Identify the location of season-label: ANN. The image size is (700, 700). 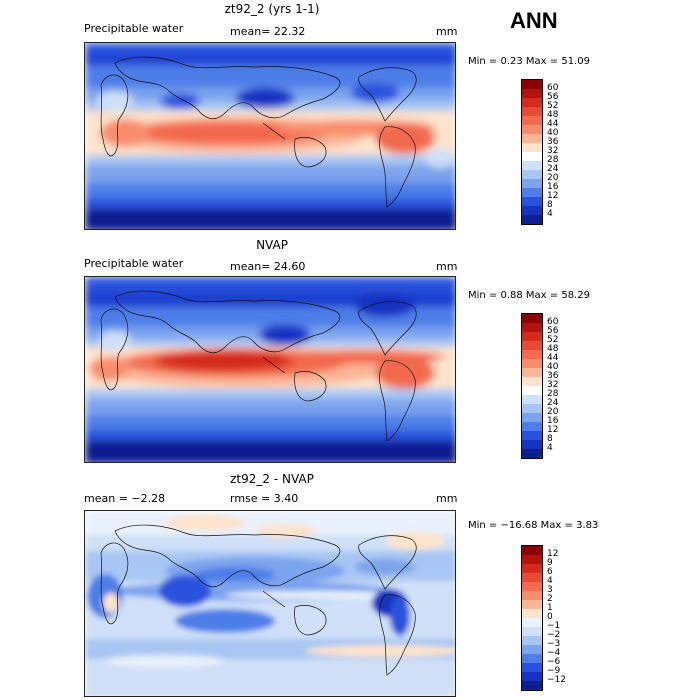
(534, 20).